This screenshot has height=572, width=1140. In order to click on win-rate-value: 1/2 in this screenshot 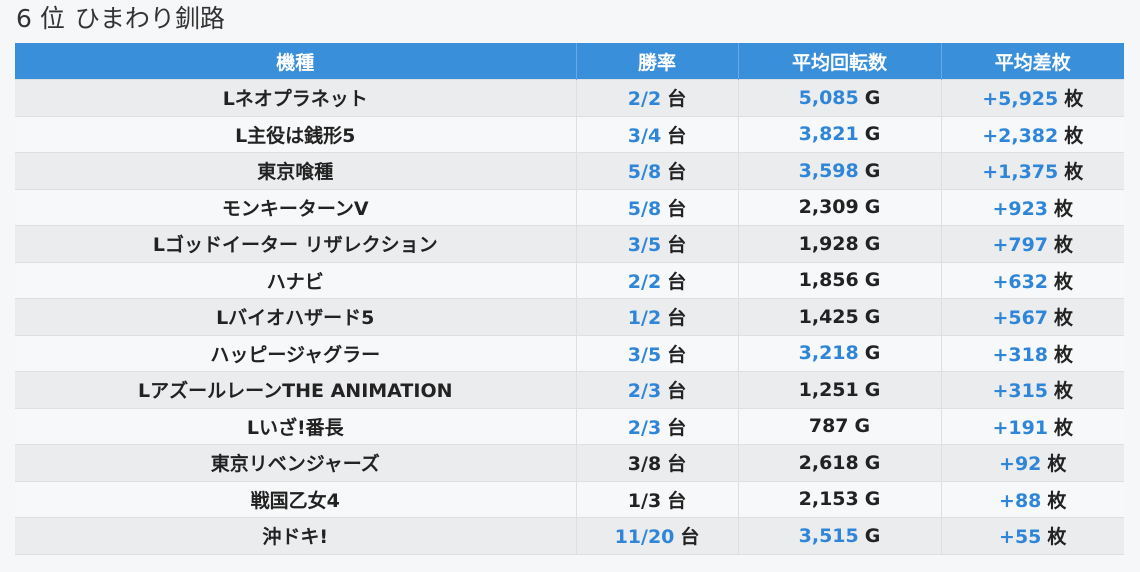, I will do `click(644, 318)`.